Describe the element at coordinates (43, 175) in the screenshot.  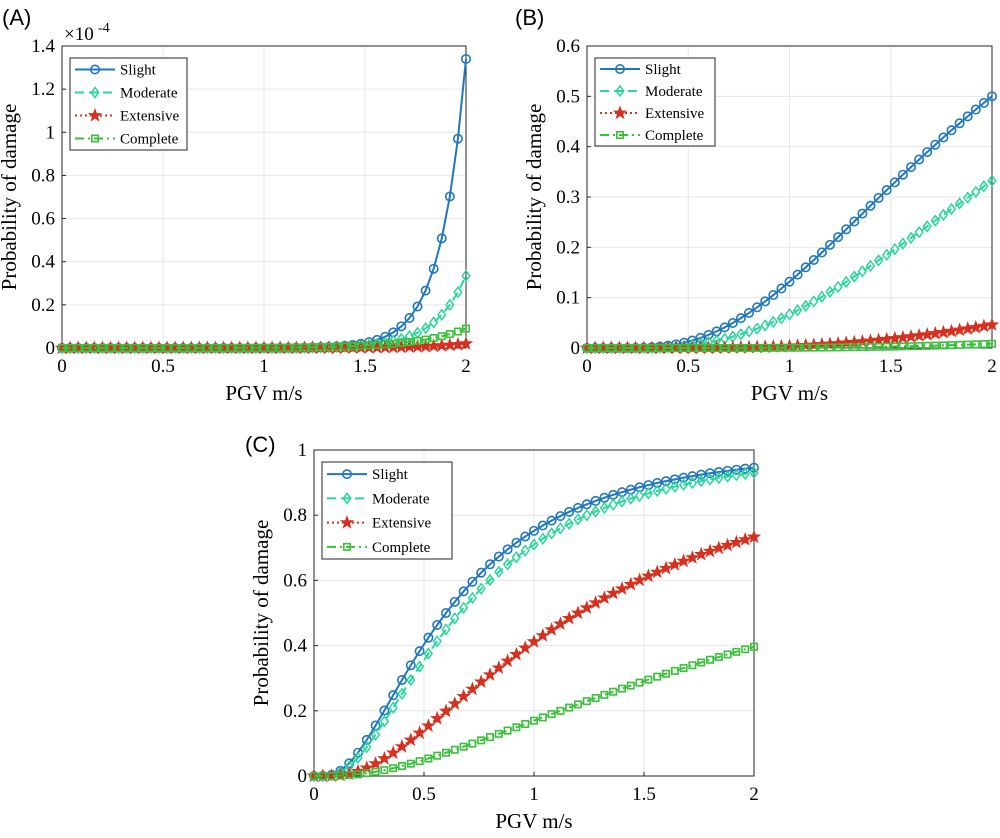
I see `y-tick-label: 0.8` at that location.